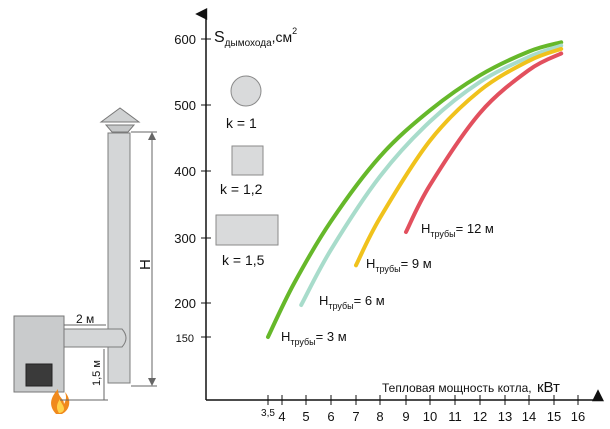 The width and height of the screenshot is (610, 429). What do you see at coordinates (578, 416) in the screenshot?
I see `x-tick-label: 16` at bounding box center [578, 416].